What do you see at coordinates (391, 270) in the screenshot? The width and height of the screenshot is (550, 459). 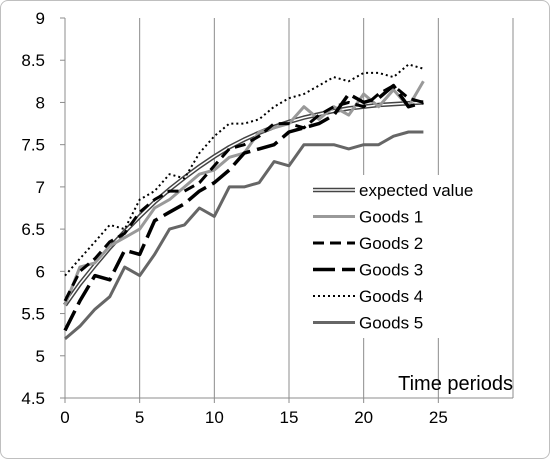 I see `legend-label-goods-3: Goods 3` at bounding box center [391, 270].